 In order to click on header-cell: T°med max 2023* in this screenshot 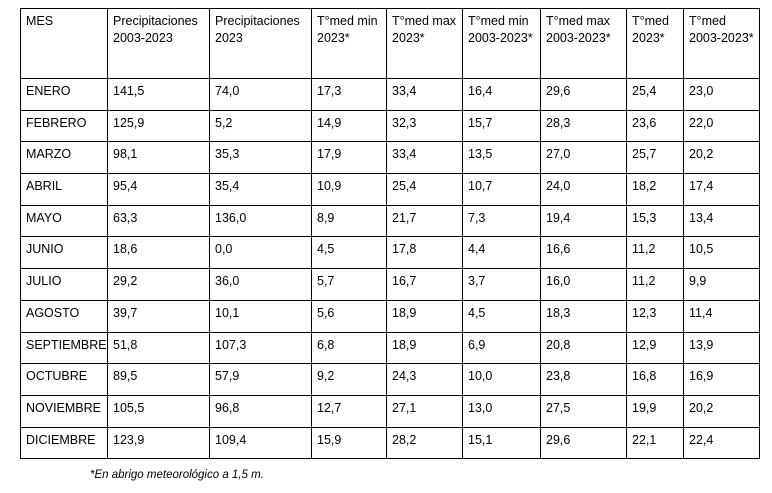, I will do `click(424, 43)`.